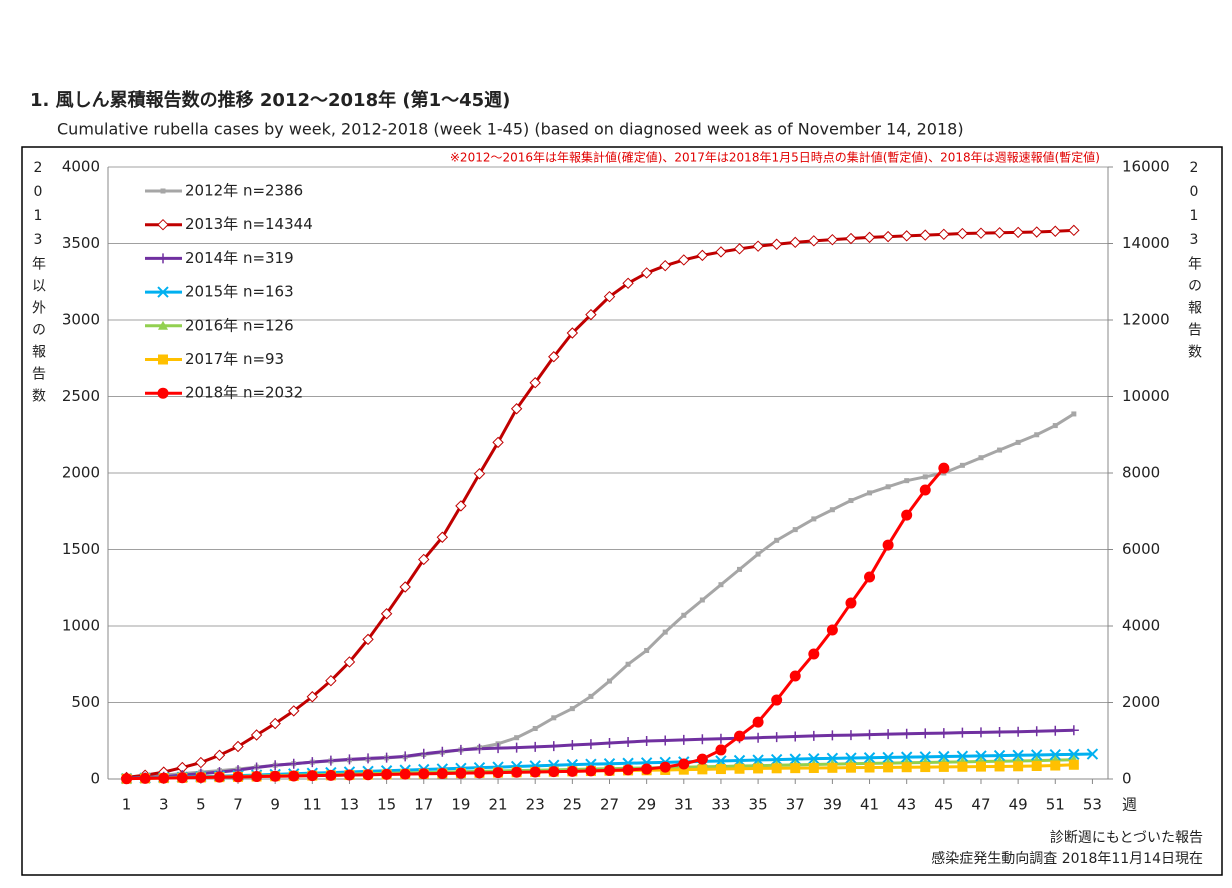  Describe the element at coordinates (244, 191) in the screenshot. I see `legend-label: 2012年 n=2386` at that location.